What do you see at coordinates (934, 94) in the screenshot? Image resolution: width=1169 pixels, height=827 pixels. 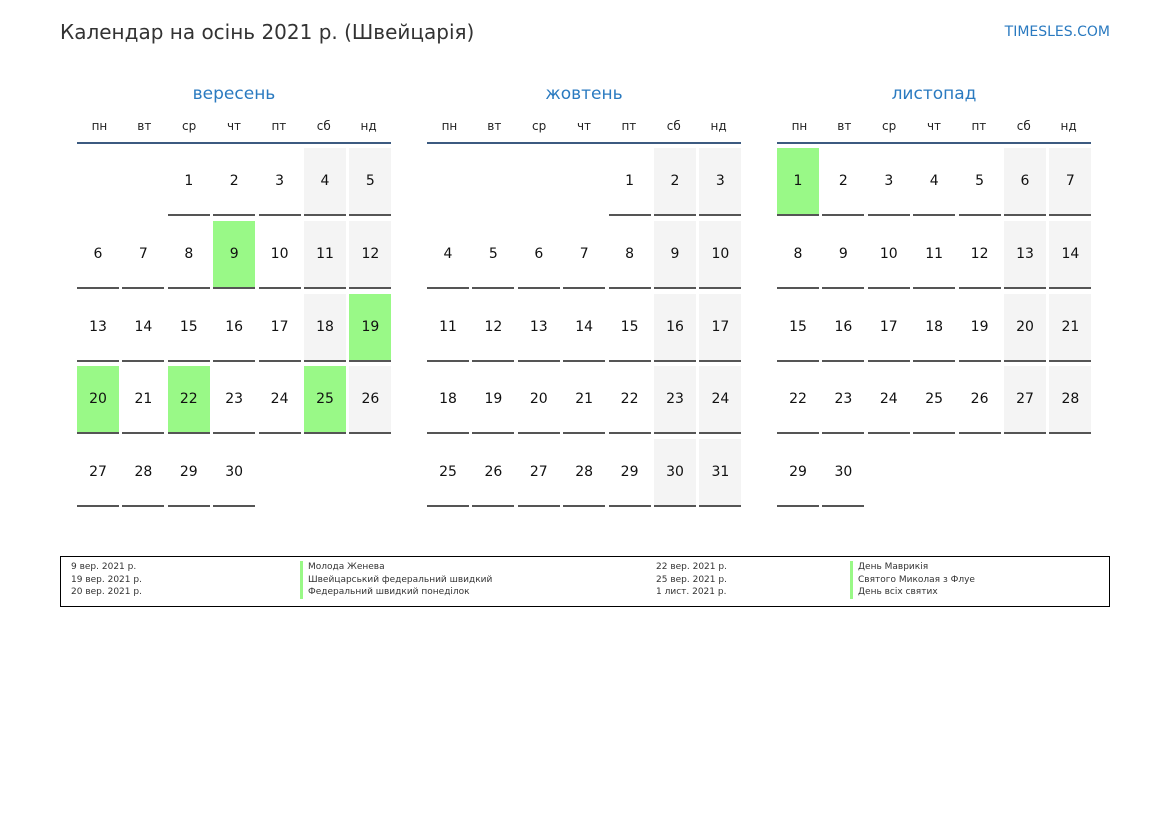 I see `month-name: листопад` at bounding box center [934, 94].